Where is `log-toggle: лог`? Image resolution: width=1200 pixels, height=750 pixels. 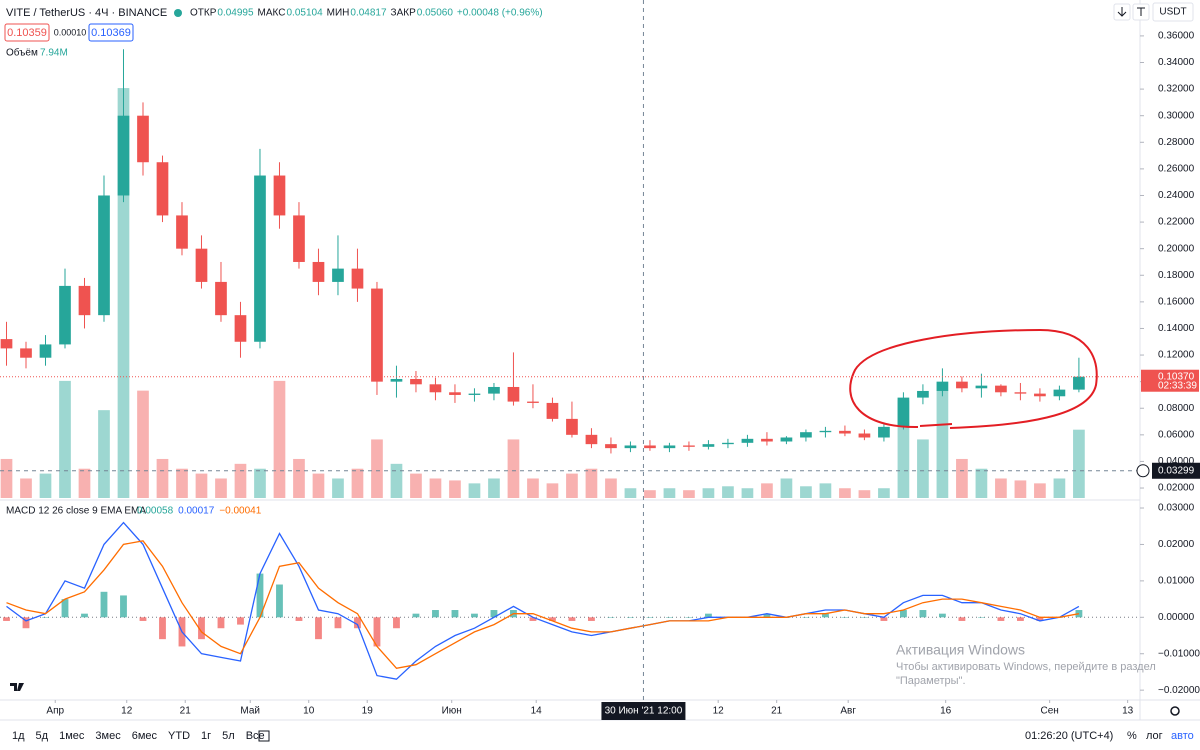
log-toggle: лог is located at coordinates (1154, 736).